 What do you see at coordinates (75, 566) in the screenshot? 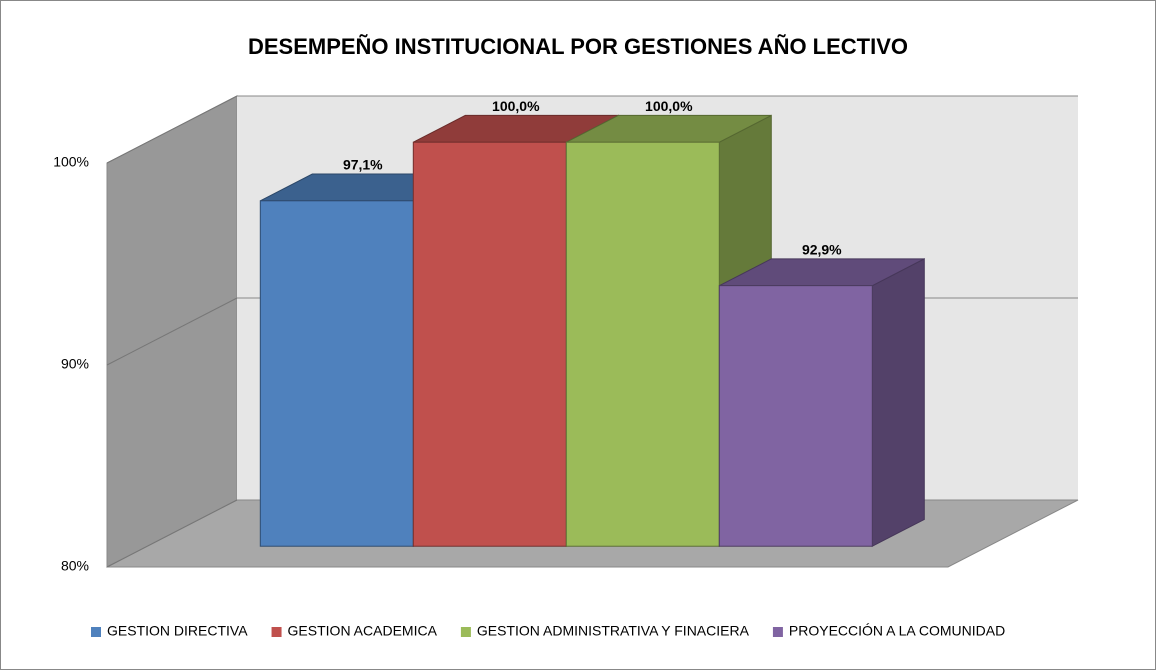
I see `y-tick-label: 80%` at bounding box center [75, 566].